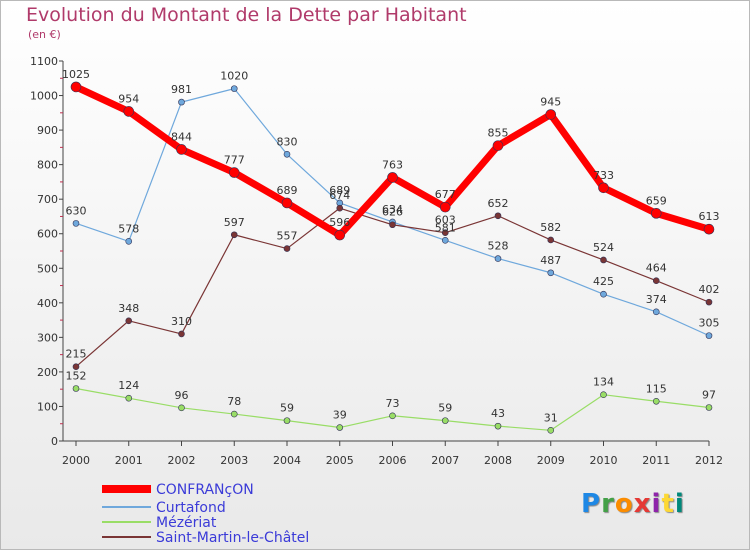  Describe the element at coordinates (498, 203) in the screenshot. I see `data-label-saint-martin-le-chatel: 652` at that location.